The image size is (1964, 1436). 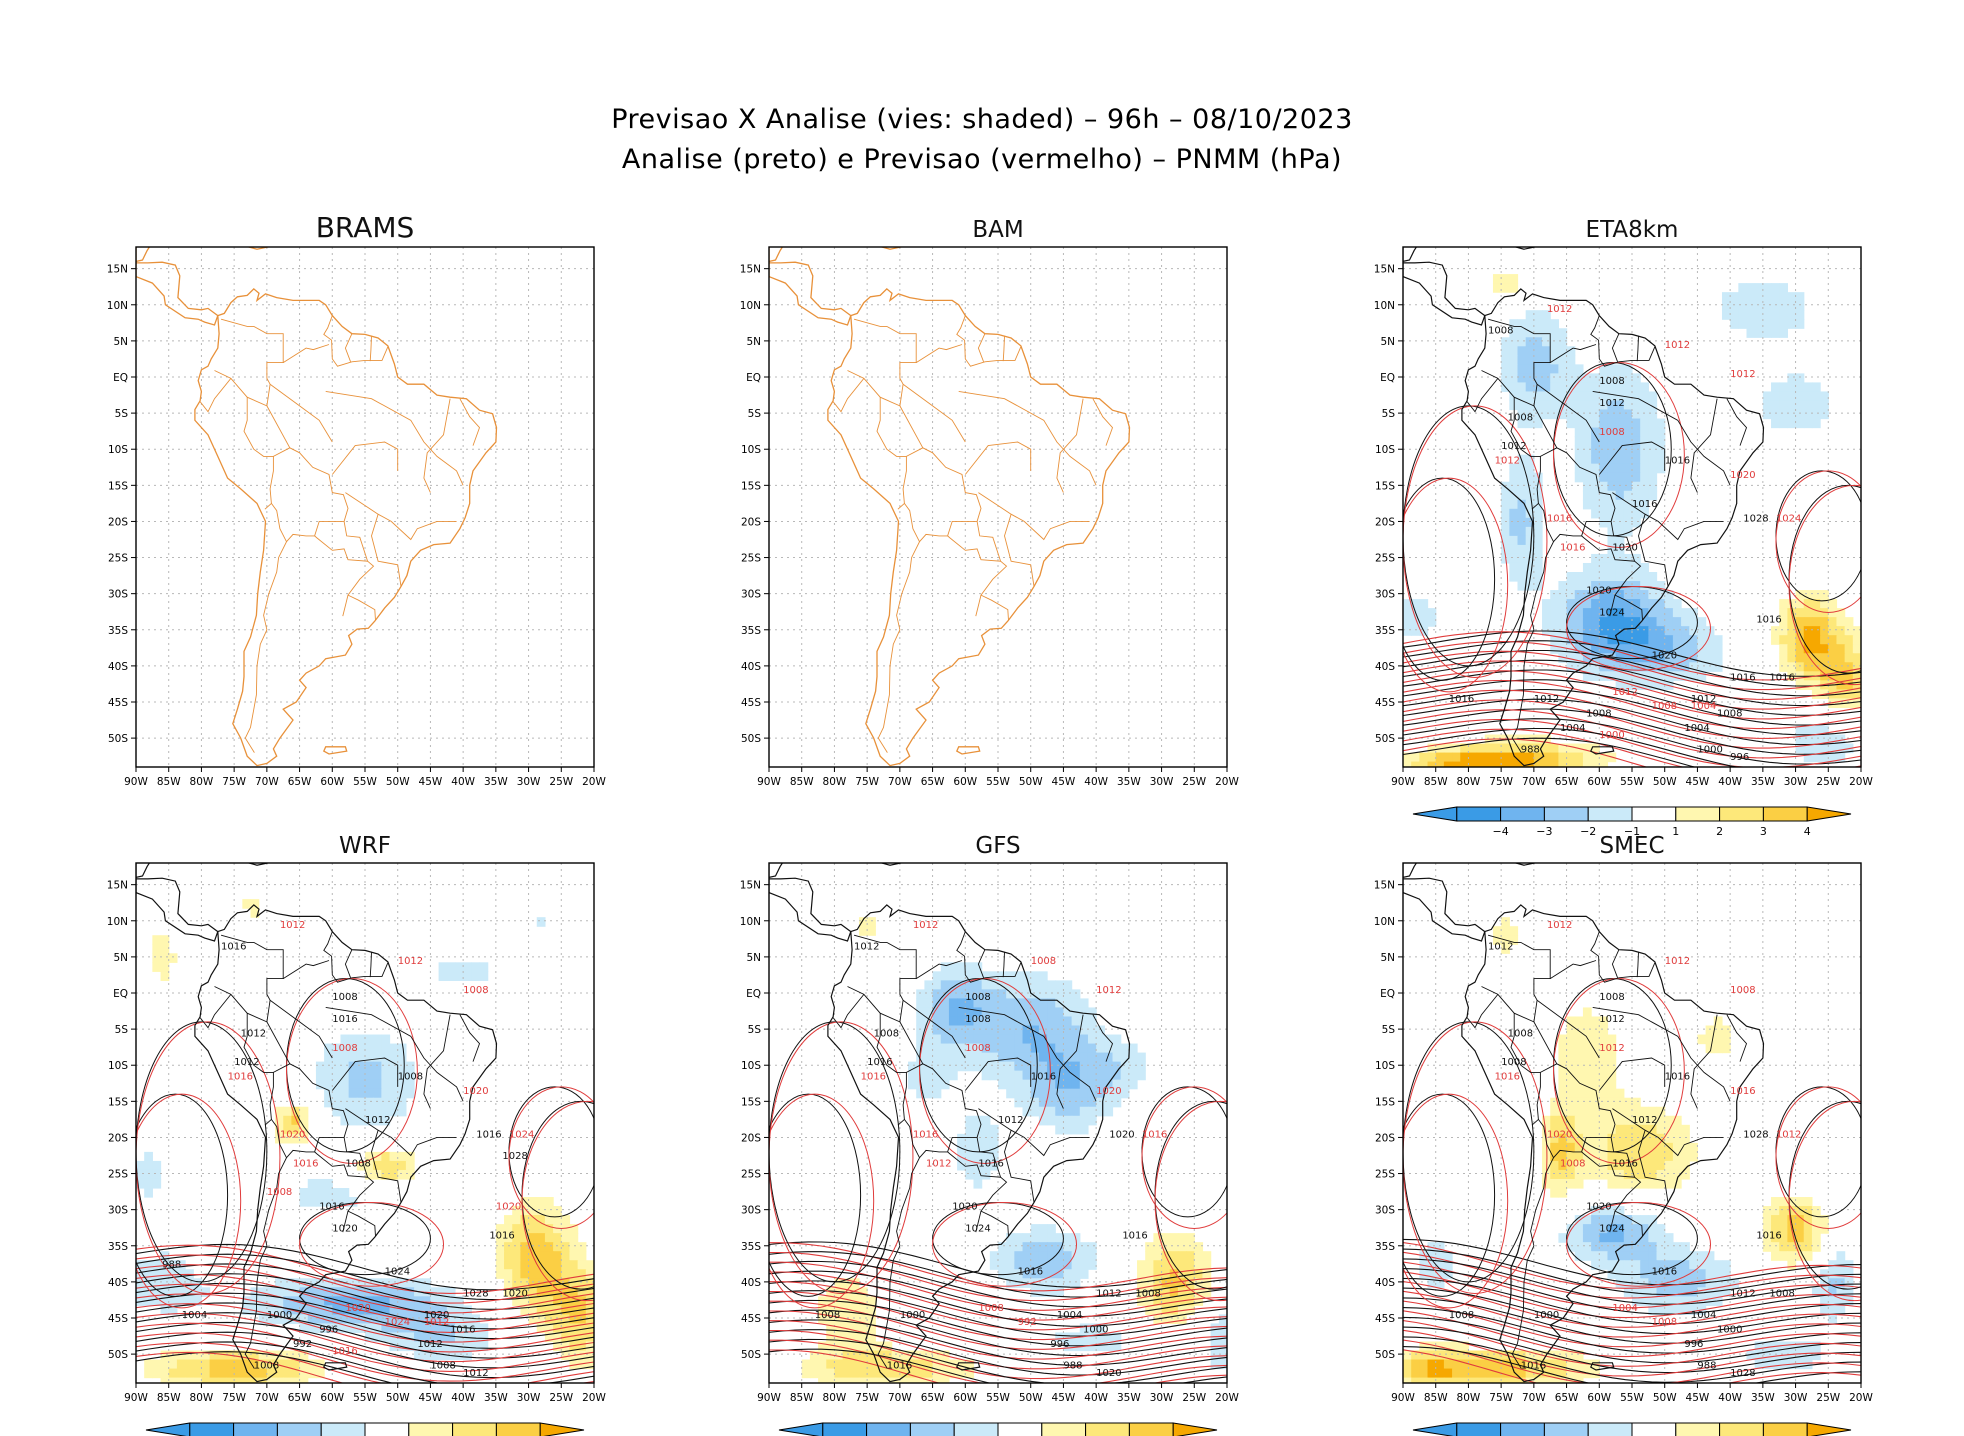 I want to click on lon-tick-label: 75W, so click(x=1501, y=782).